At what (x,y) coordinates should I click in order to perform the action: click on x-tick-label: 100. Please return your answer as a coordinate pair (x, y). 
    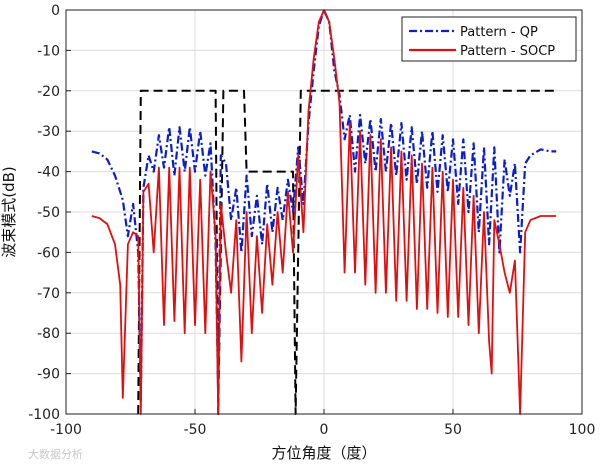
    Looking at the image, I should click on (582, 430).